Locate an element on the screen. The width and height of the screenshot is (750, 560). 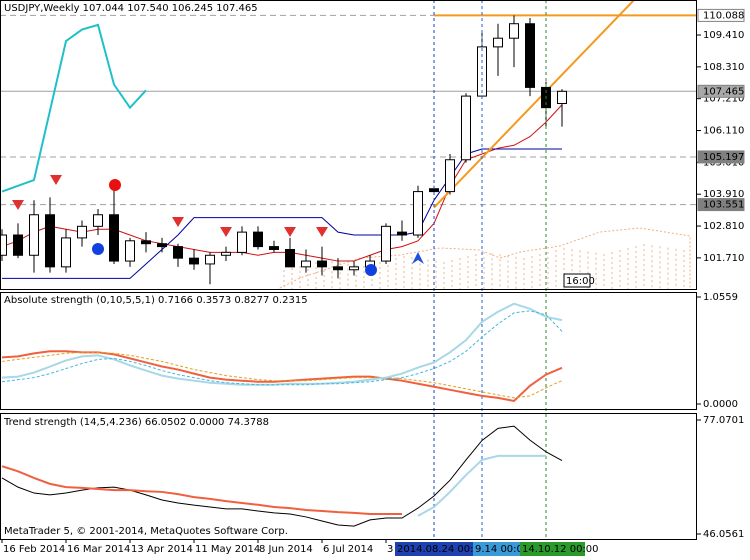
y-tick-label: 0.0000 is located at coordinates (720, 404).